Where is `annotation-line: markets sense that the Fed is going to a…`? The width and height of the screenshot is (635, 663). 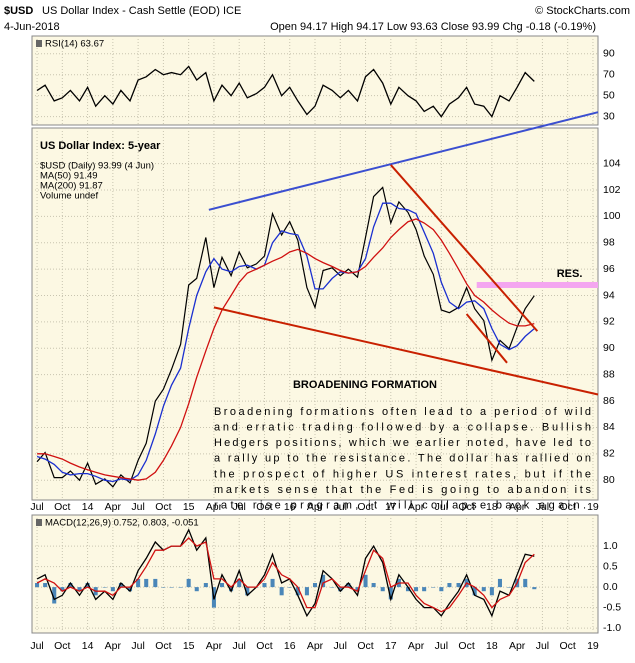
annotation-line: markets sense that the Fed is going to a… is located at coordinates (403, 490).